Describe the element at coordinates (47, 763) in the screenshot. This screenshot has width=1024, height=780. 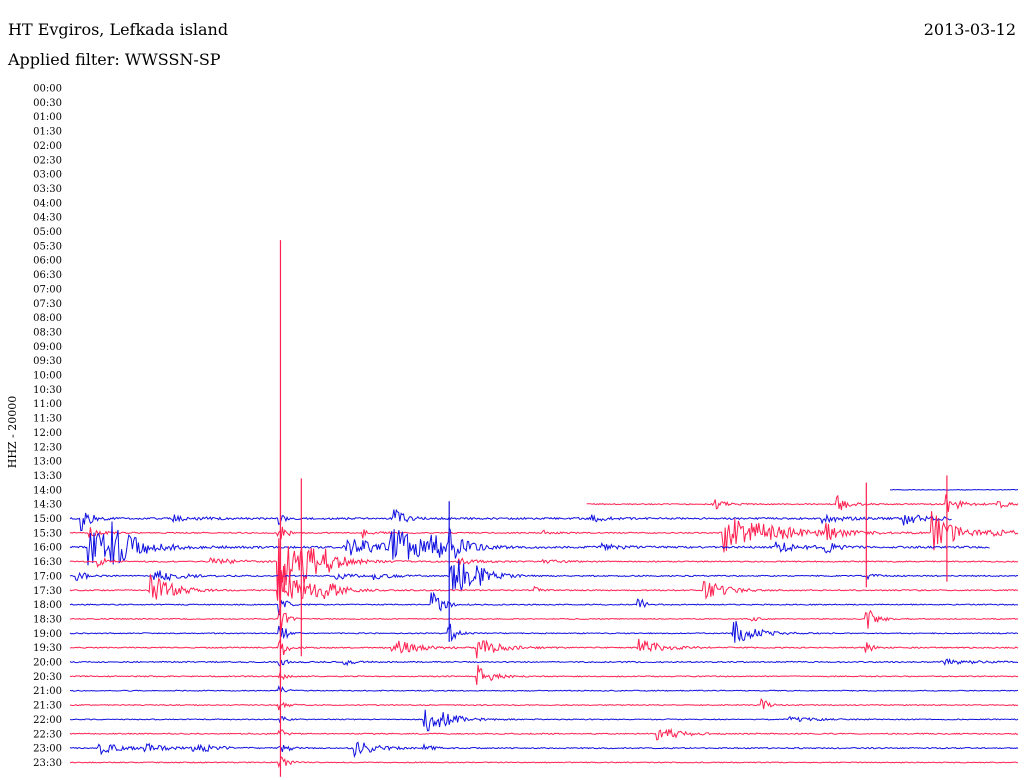
I see `row-label-2330: 23:30` at that location.